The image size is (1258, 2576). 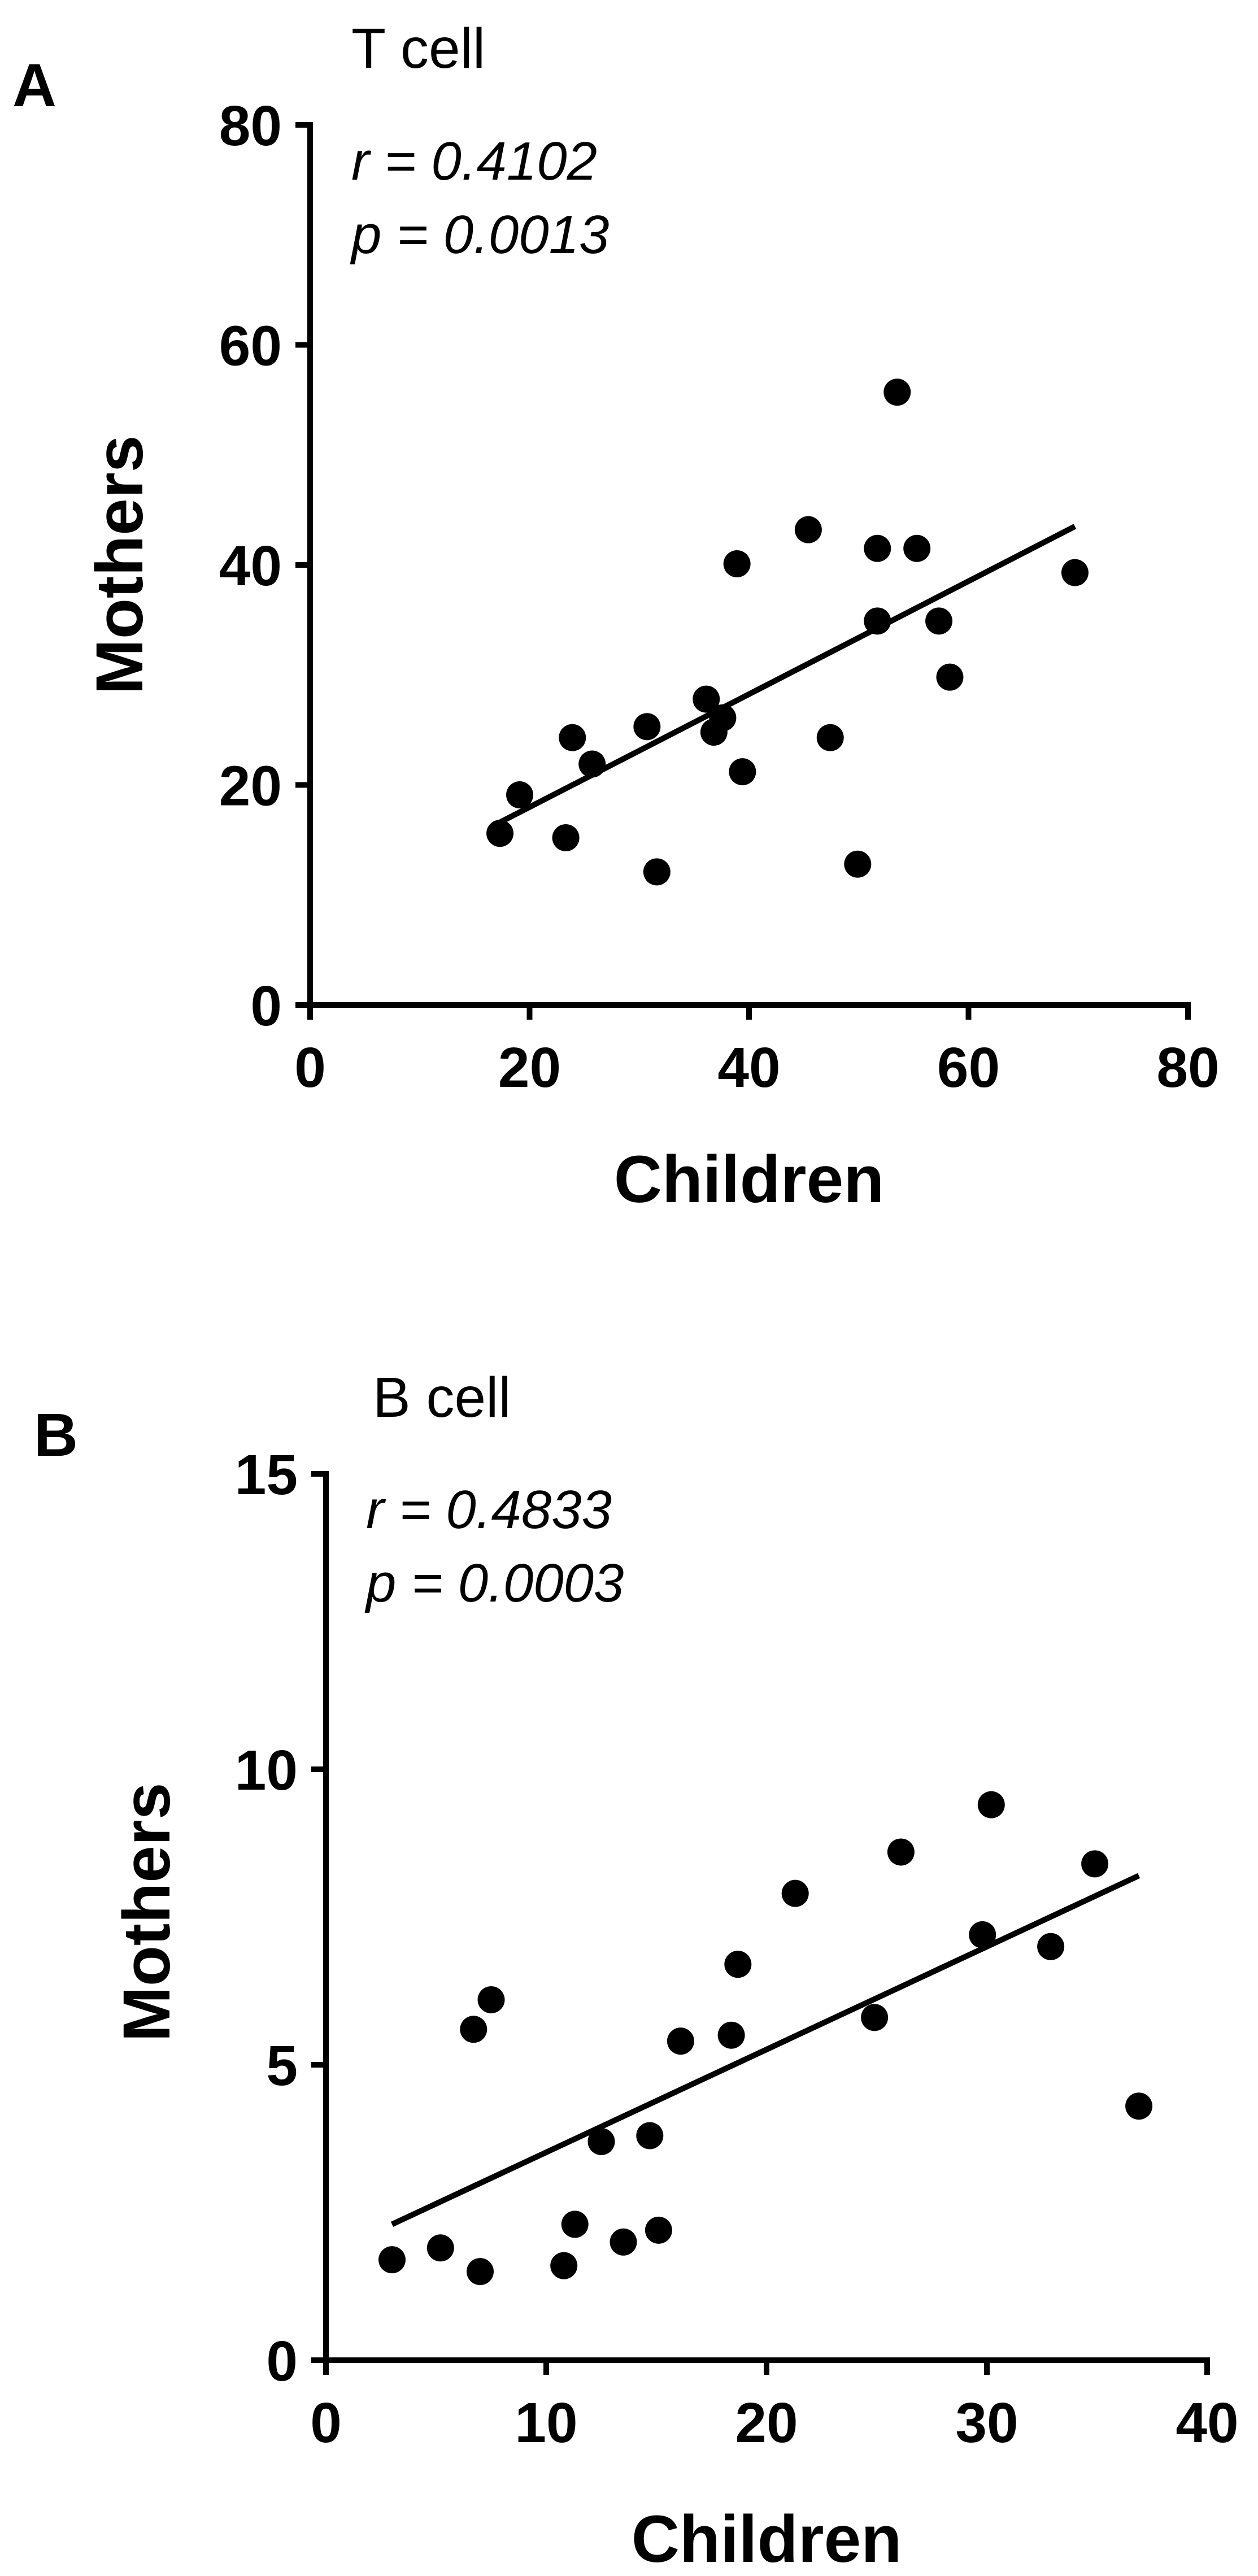 I want to click on chart-title: T cell, so click(x=418, y=48).